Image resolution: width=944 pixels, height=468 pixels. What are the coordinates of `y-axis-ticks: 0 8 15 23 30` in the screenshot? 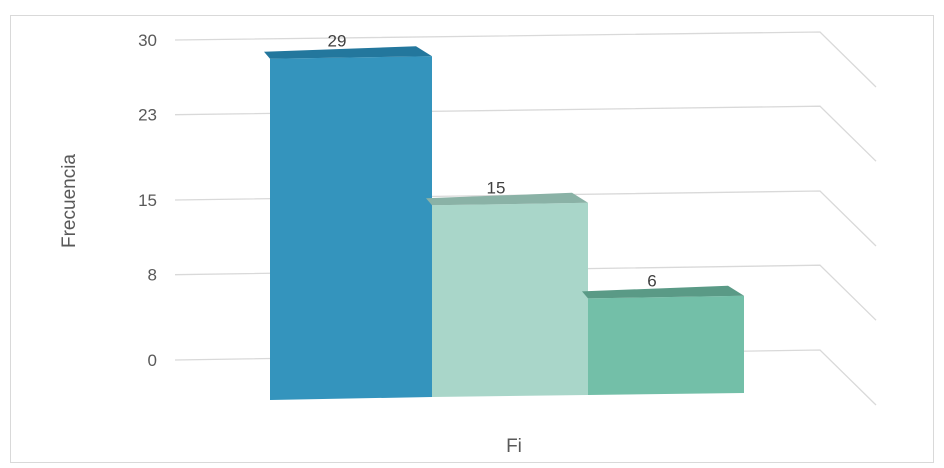 It's located at (147, 200).